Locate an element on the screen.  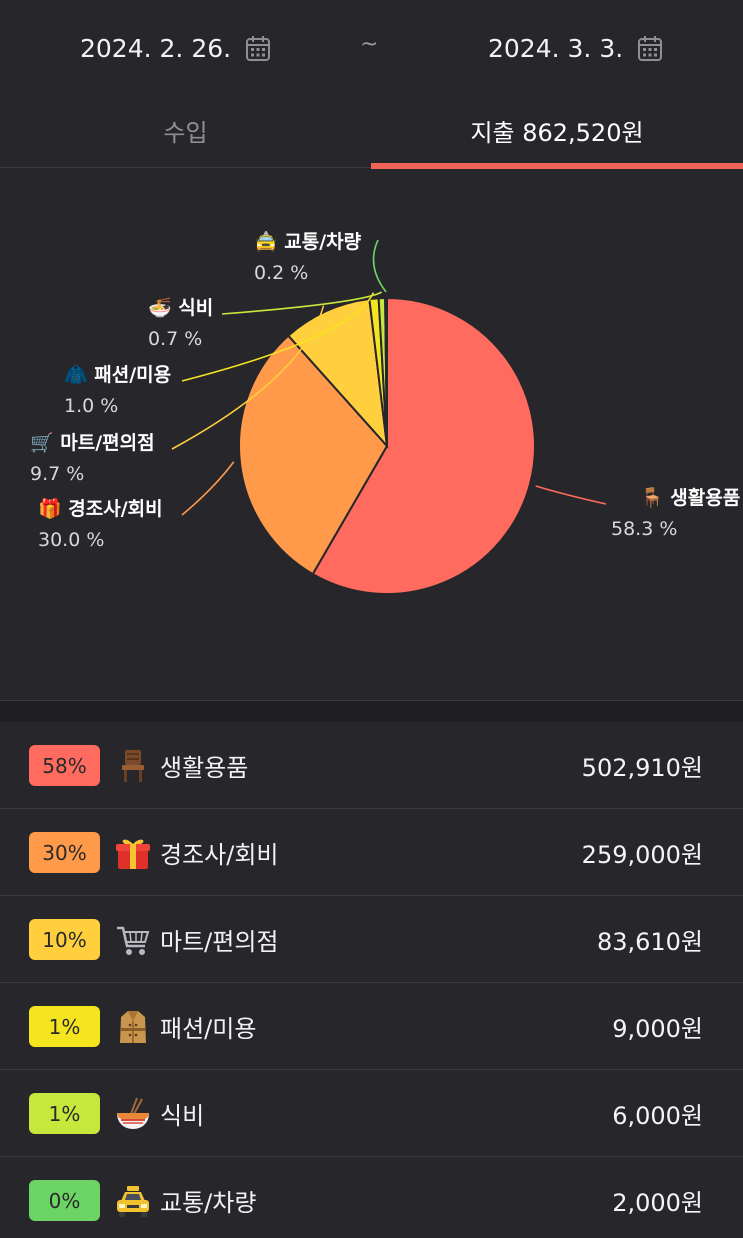
date-range-bar: 2024. 2. 26. ~ 2024. 3. 3. is located at coordinates (371, 46).